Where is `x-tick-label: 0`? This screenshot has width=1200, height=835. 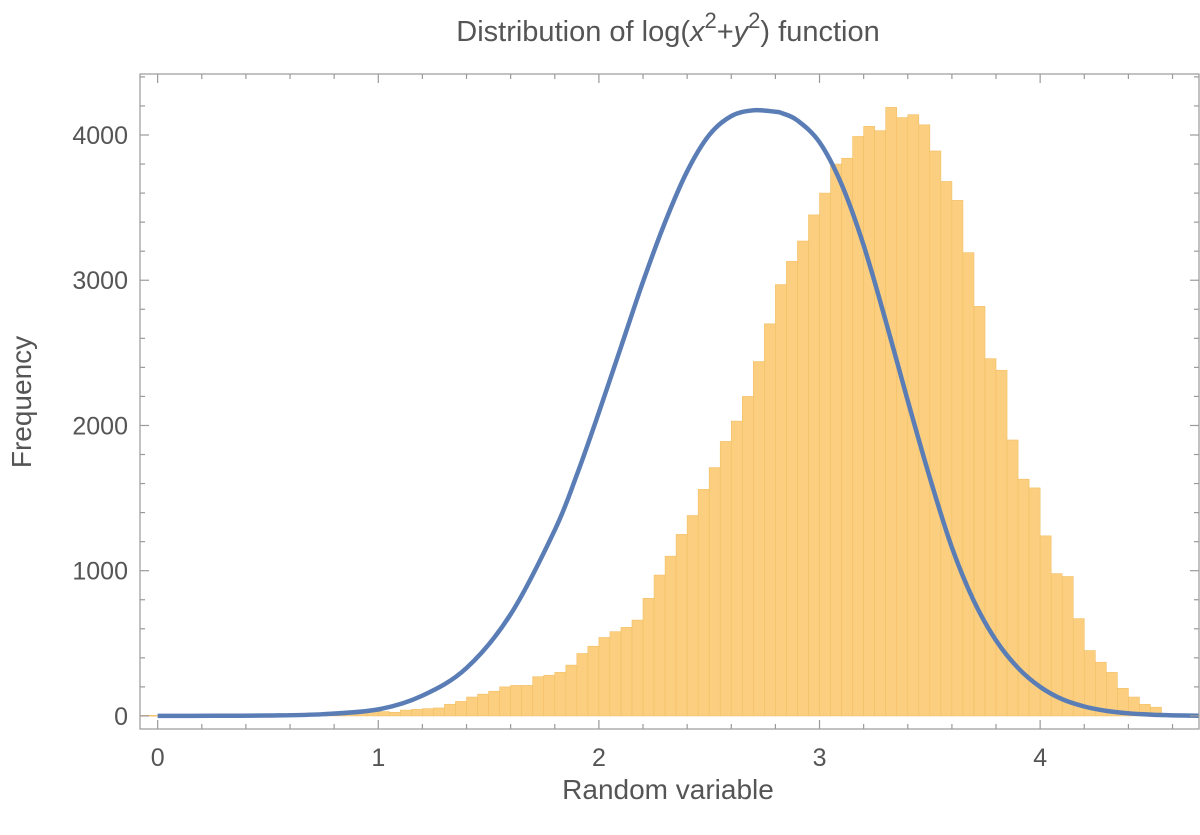 x-tick-label: 0 is located at coordinates (158, 758).